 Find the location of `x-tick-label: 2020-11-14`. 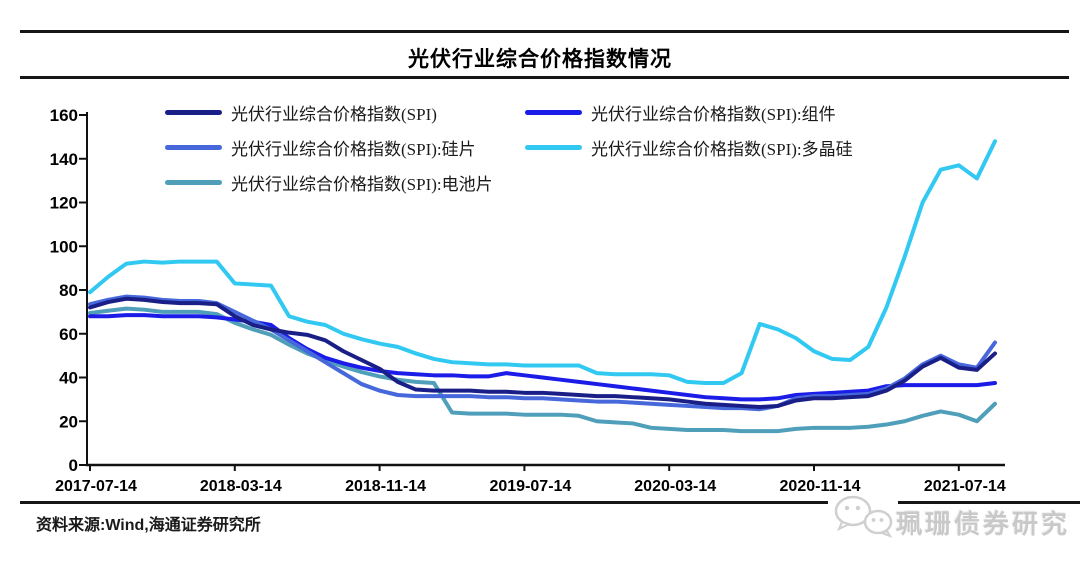

x-tick-label: 2020-11-14 is located at coordinates (820, 486).